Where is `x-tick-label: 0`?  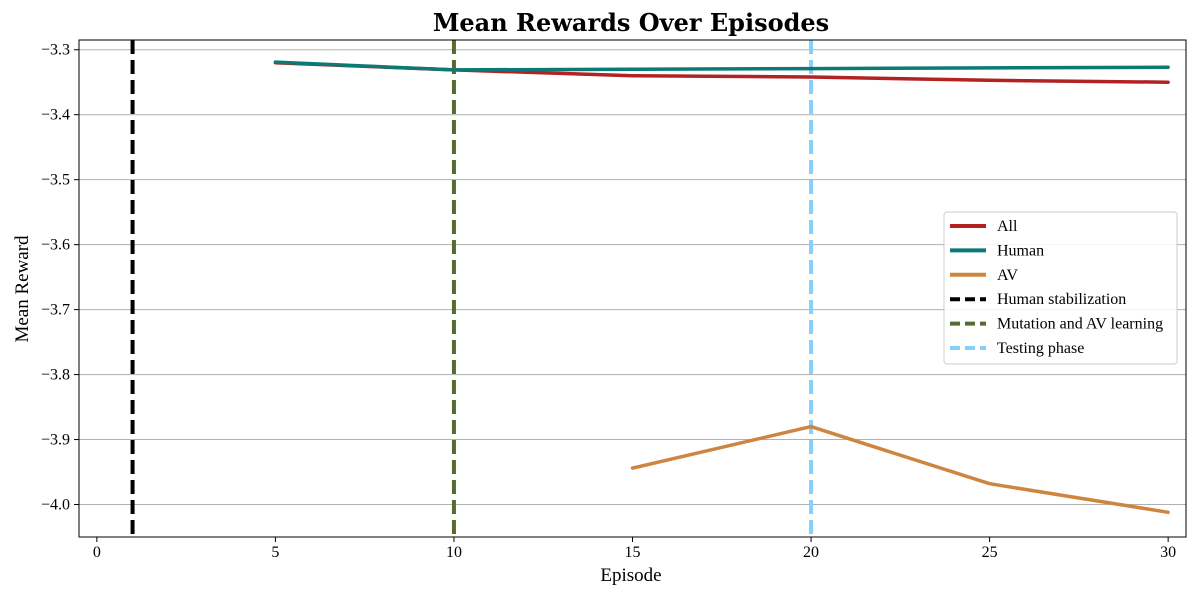
x-tick-label: 0 is located at coordinates (97, 552).